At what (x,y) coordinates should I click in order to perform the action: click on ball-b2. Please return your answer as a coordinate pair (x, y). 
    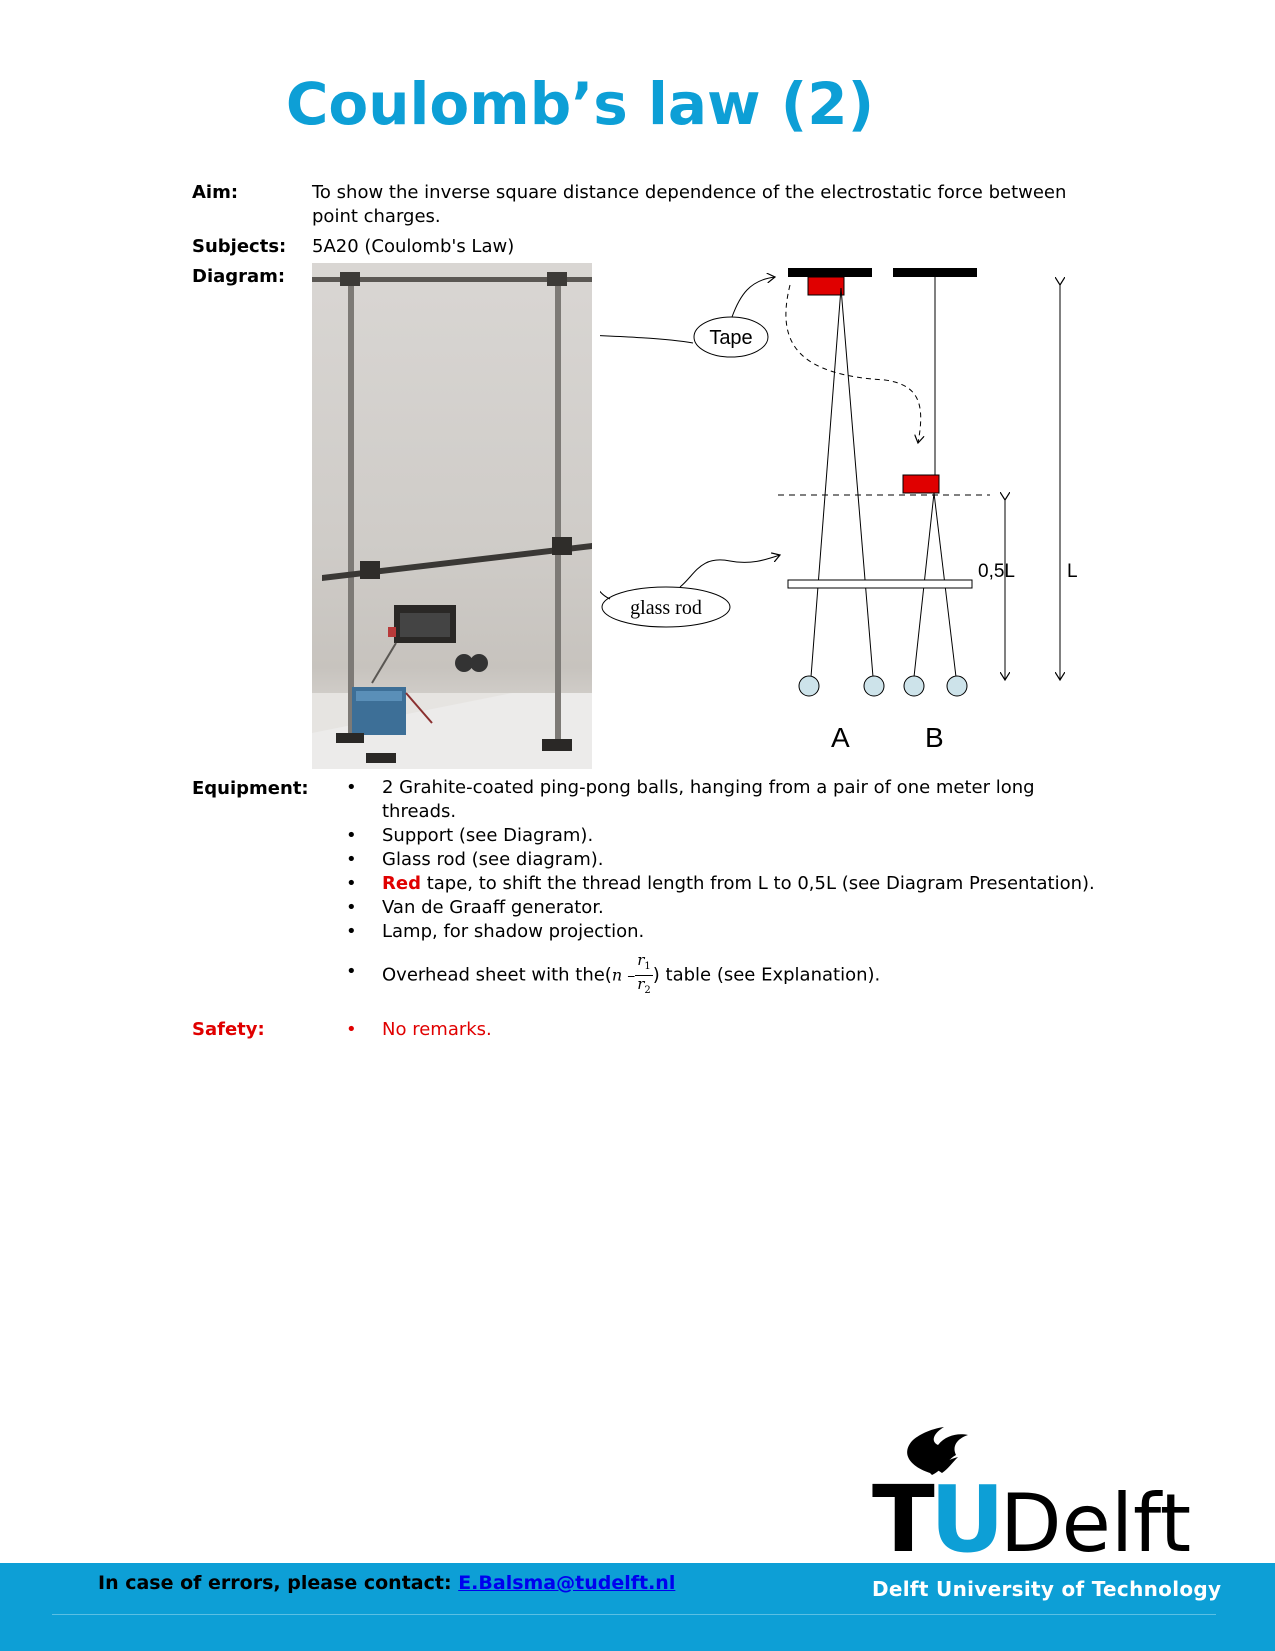
    Looking at the image, I should click on (957, 686).